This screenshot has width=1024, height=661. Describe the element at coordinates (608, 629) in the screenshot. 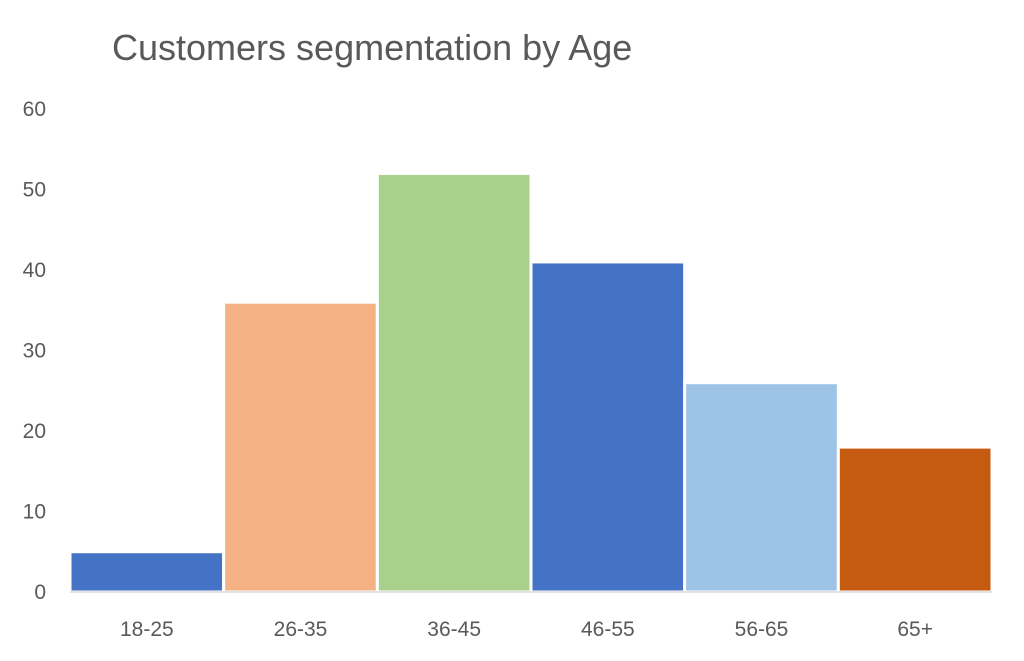

I see `x-tick-label: 46-55` at that location.